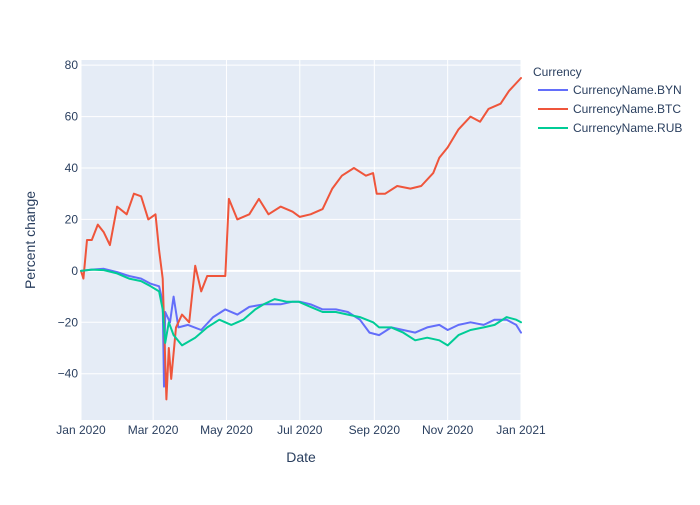 The height and width of the screenshot is (505, 700). What do you see at coordinates (301, 307) in the screenshot?
I see `series-line-rub` at bounding box center [301, 307].